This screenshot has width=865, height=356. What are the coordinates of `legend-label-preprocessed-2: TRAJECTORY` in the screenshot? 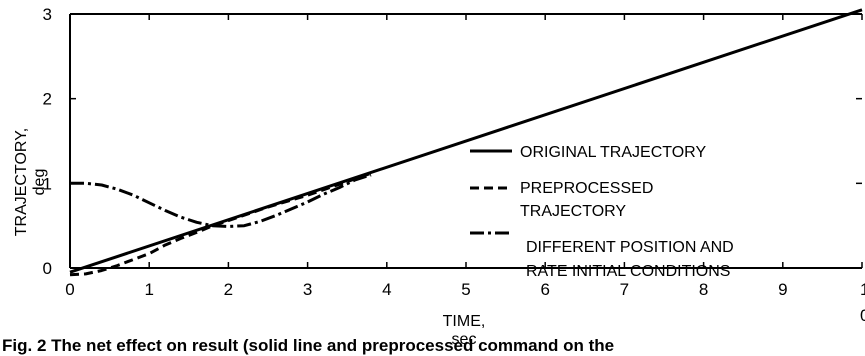 It's located at (573, 211).